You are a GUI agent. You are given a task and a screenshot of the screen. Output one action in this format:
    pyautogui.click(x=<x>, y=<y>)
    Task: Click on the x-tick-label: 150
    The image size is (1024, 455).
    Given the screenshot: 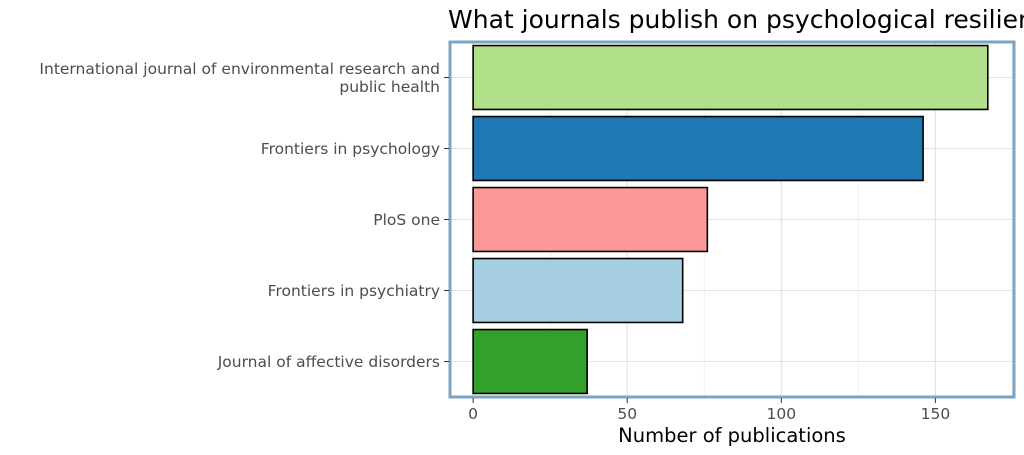 What is the action you would take?
    pyautogui.click(x=936, y=414)
    